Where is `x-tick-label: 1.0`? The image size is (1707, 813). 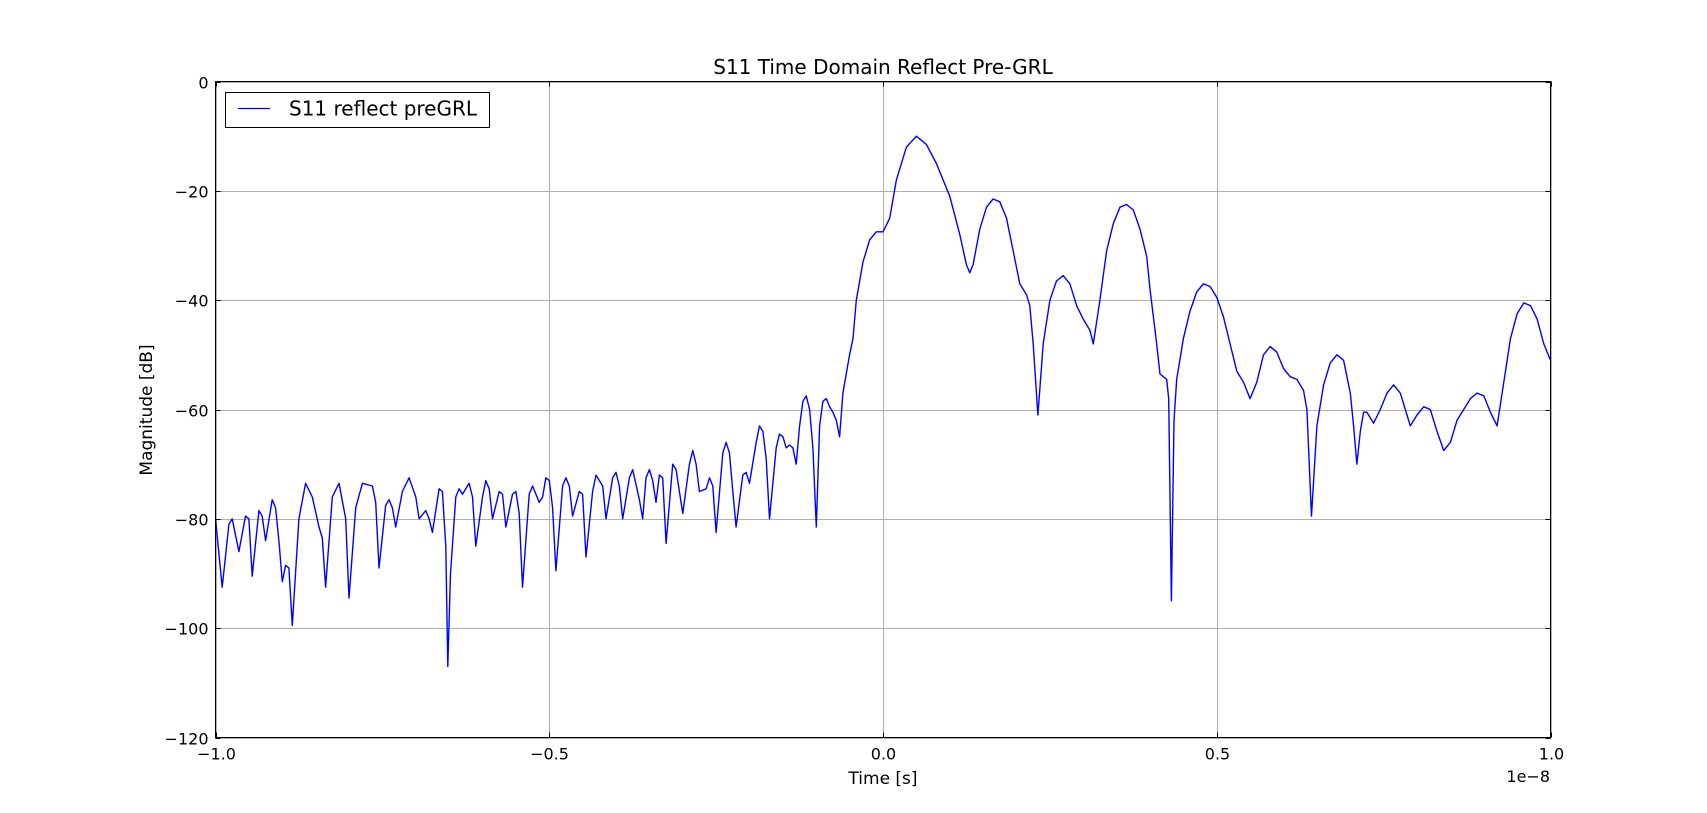
x-tick-label: 1.0 is located at coordinates (1551, 754).